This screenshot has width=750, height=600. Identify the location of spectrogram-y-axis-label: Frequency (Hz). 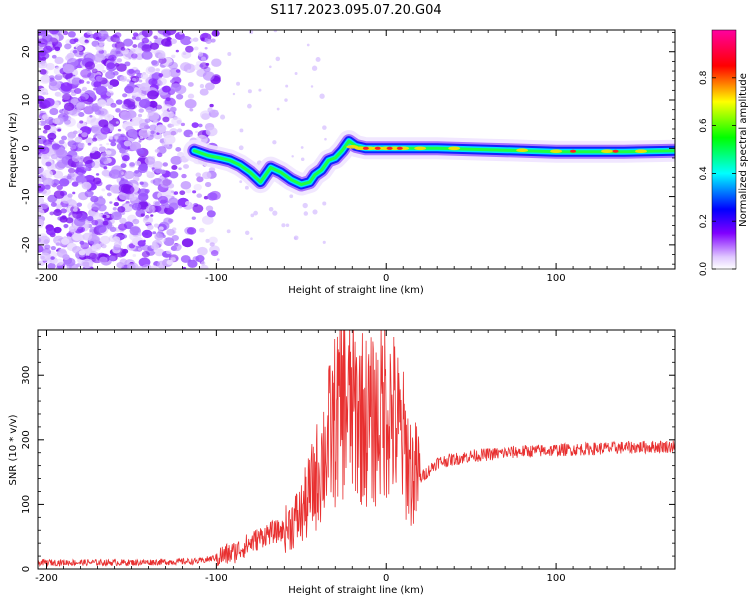
(13, 150).